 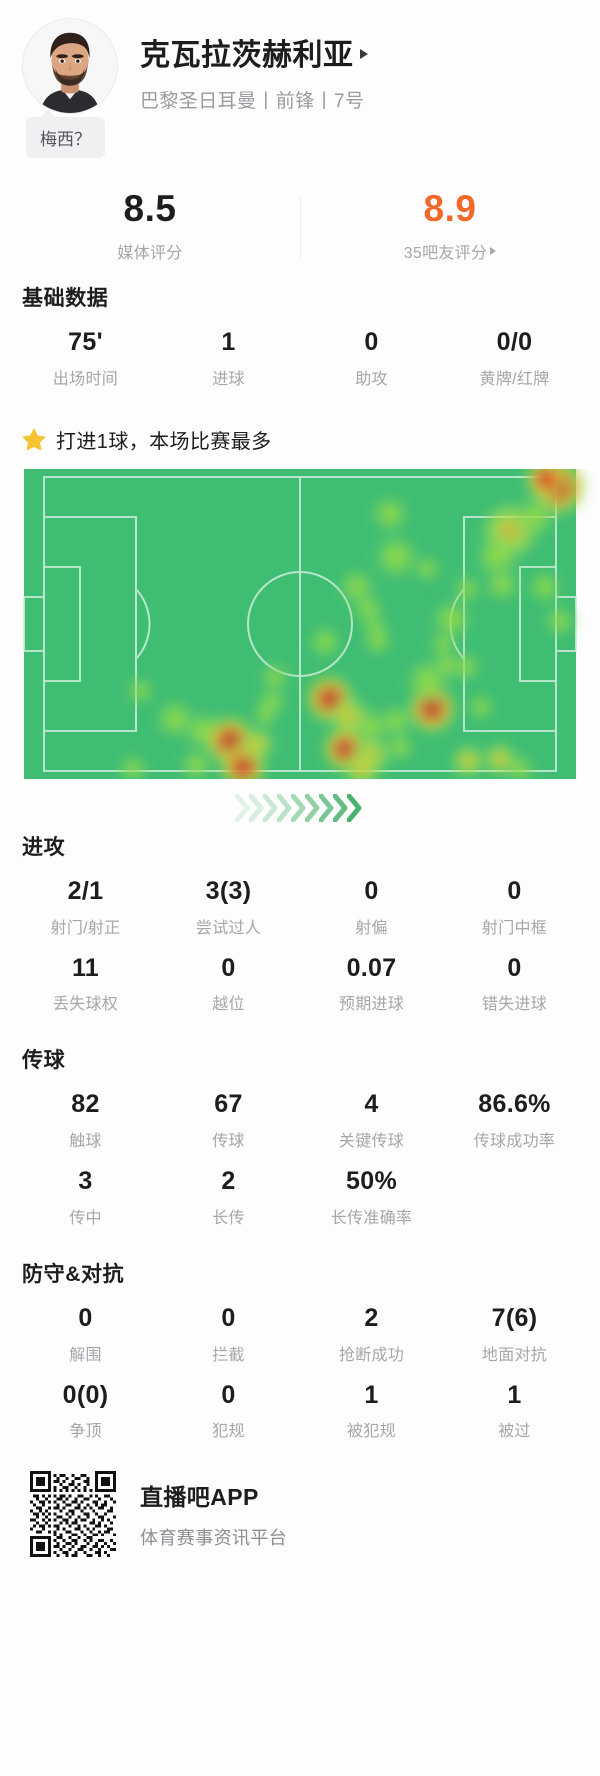 I want to click on stat-cell: 0 助攻, so click(x=371, y=350).